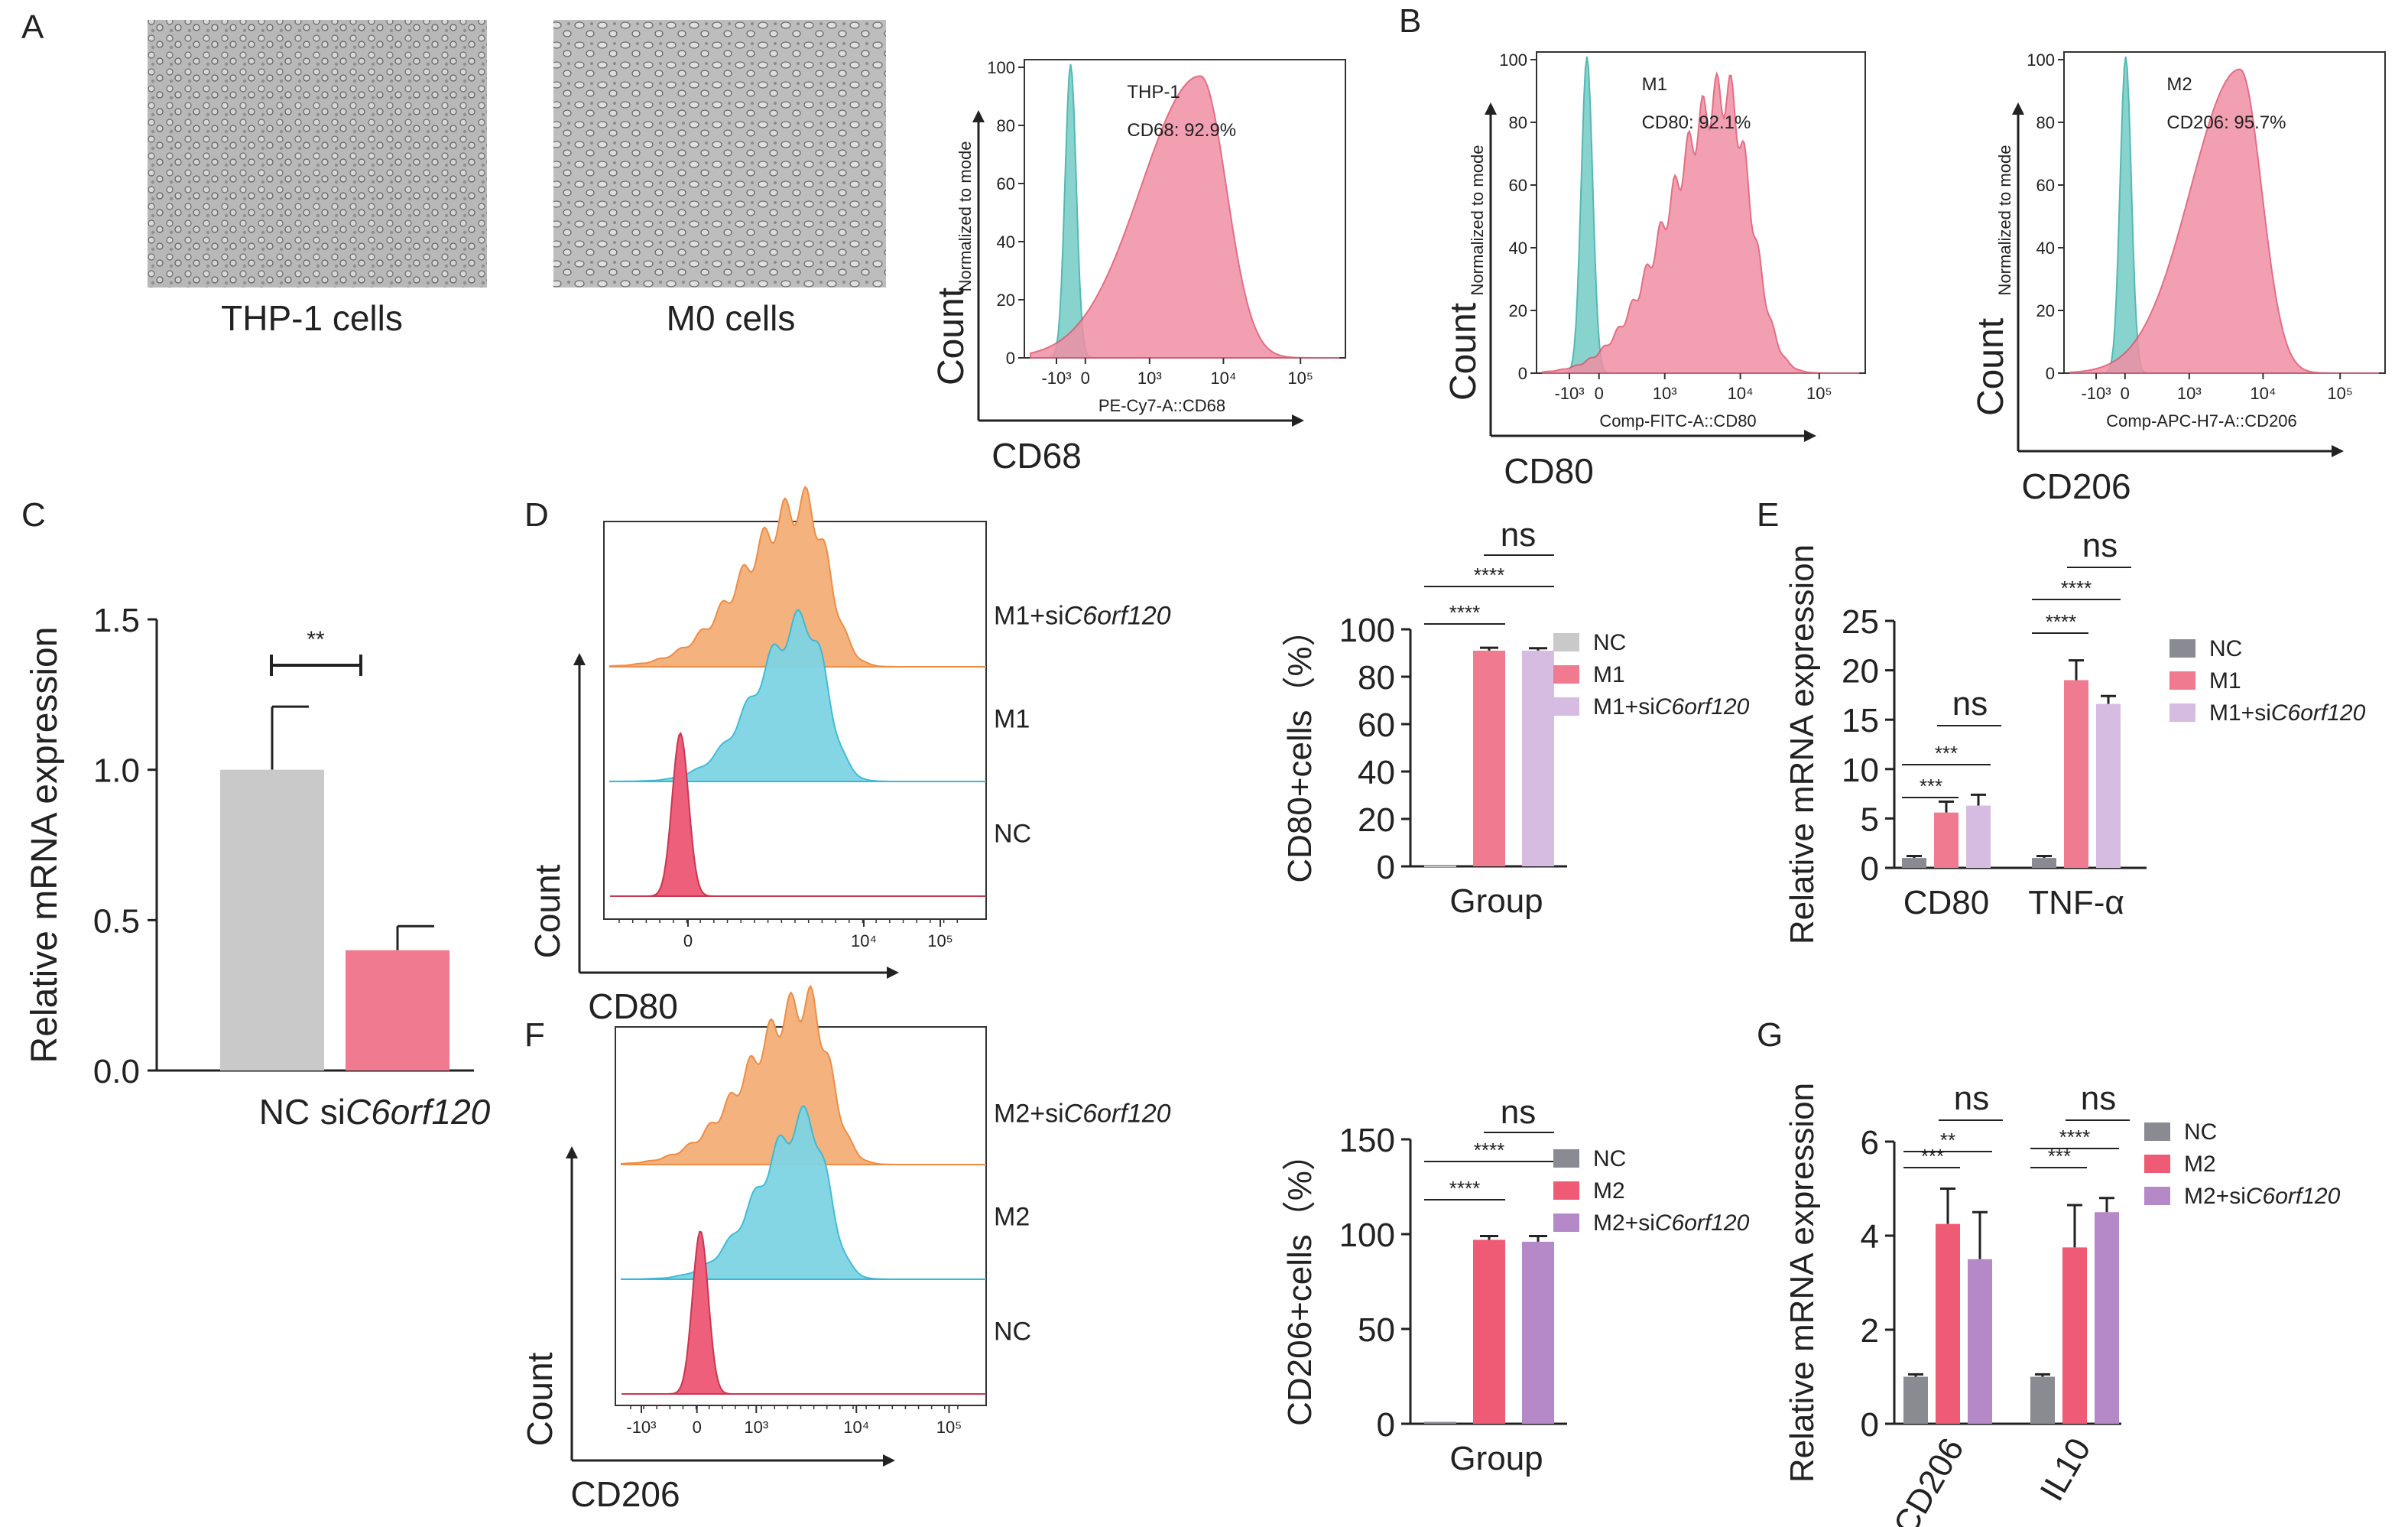 The image size is (2408, 1527). What do you see at coordinates (2074, 1335) in the screenshot?
I see `bar-IL10-M2` at bounding box center [2074, 1335].